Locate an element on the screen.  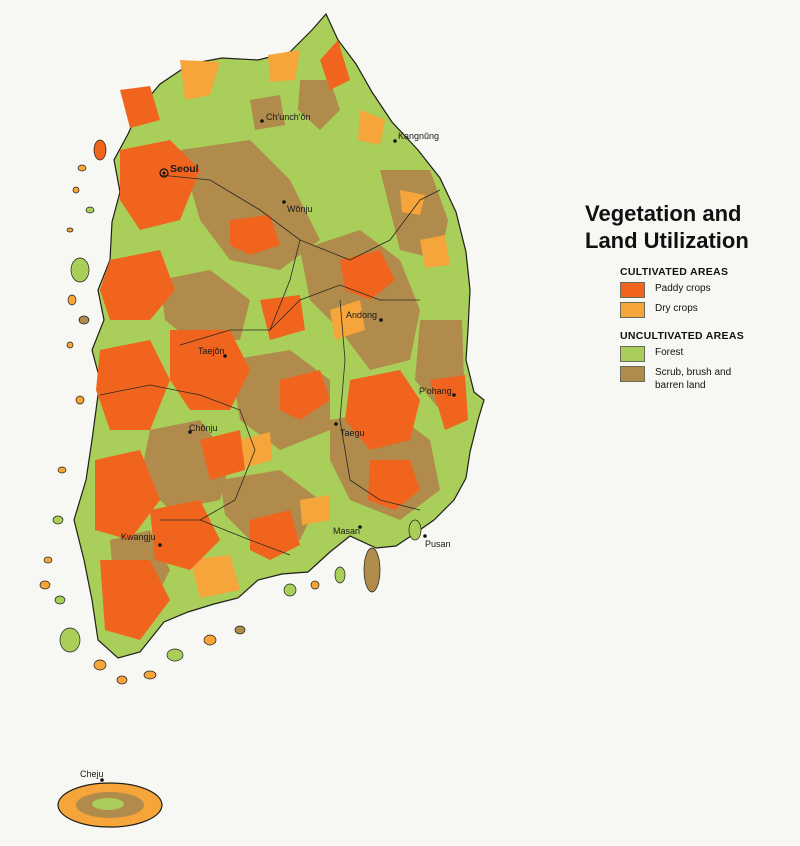
legend-item-scrub: Scrub, brush and barren land is located at coordinates (707, 379).